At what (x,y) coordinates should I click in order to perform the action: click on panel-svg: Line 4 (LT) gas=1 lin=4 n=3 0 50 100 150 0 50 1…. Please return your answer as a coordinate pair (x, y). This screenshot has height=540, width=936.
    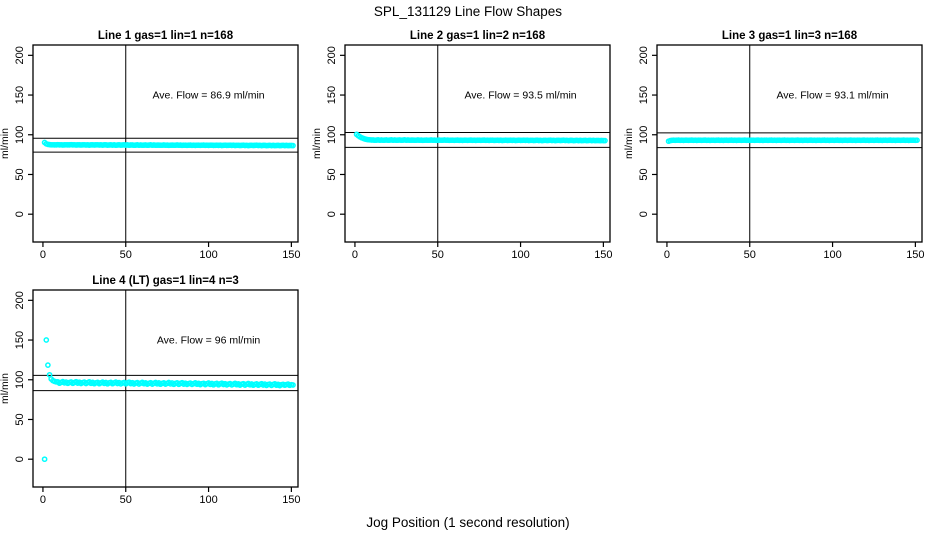
    Looking at the image, I should click on (150, 390).